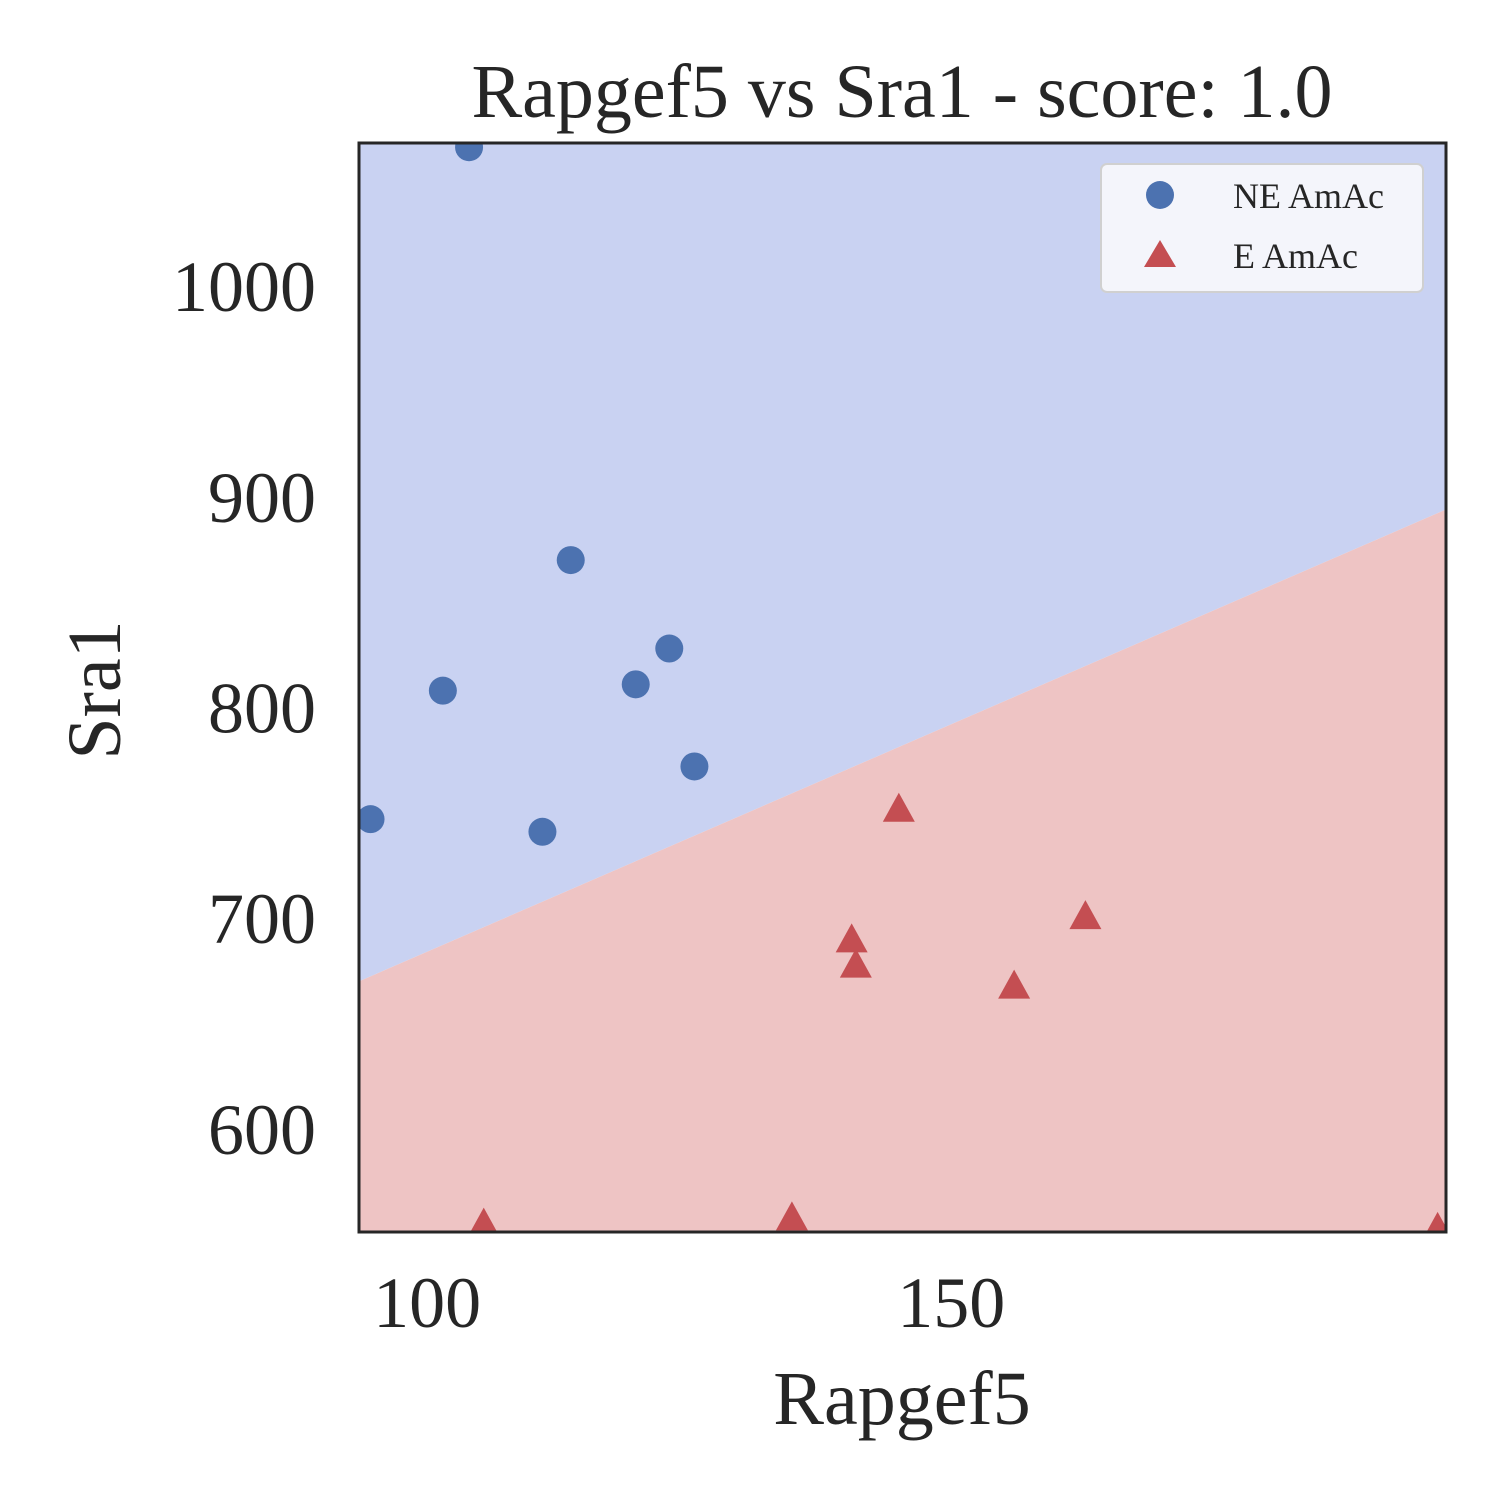 The height and width of the screenshot is (1500, 1500). Describe the element at coordinates (262, 498) in the screenshot. I see `y-tick-label: 900` at that location.